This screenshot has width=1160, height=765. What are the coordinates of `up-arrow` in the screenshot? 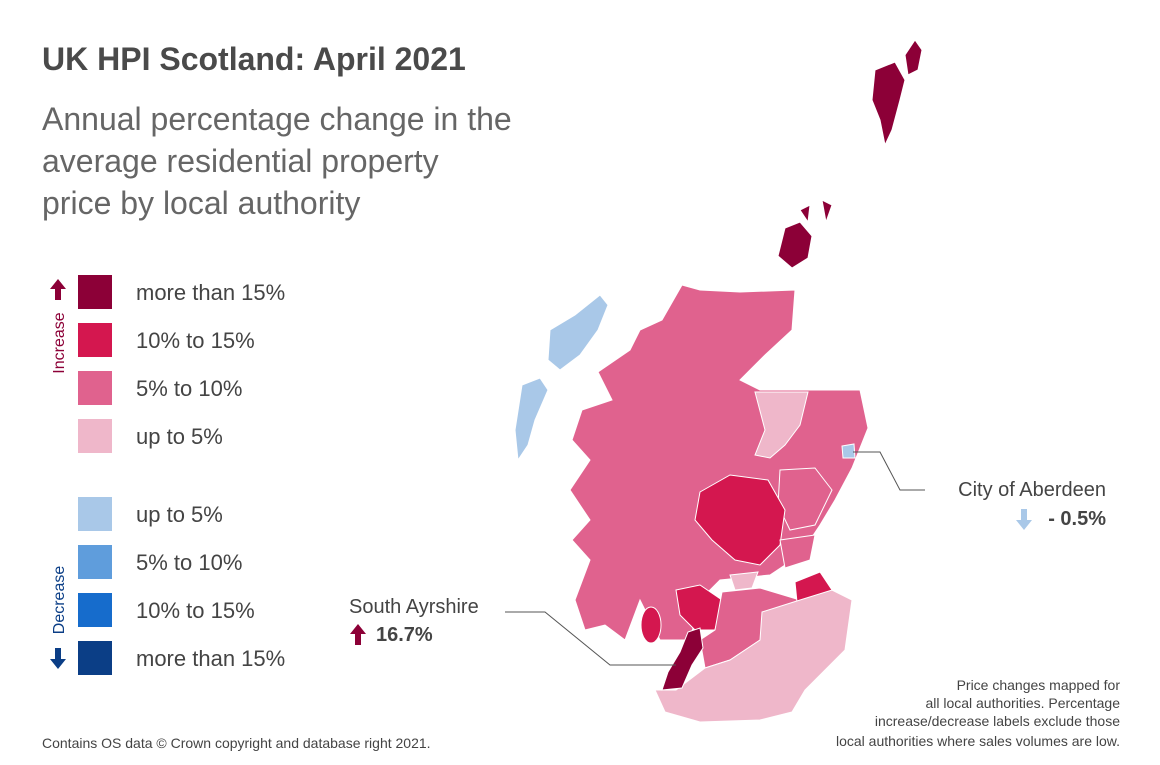 It's located at (358, 634).